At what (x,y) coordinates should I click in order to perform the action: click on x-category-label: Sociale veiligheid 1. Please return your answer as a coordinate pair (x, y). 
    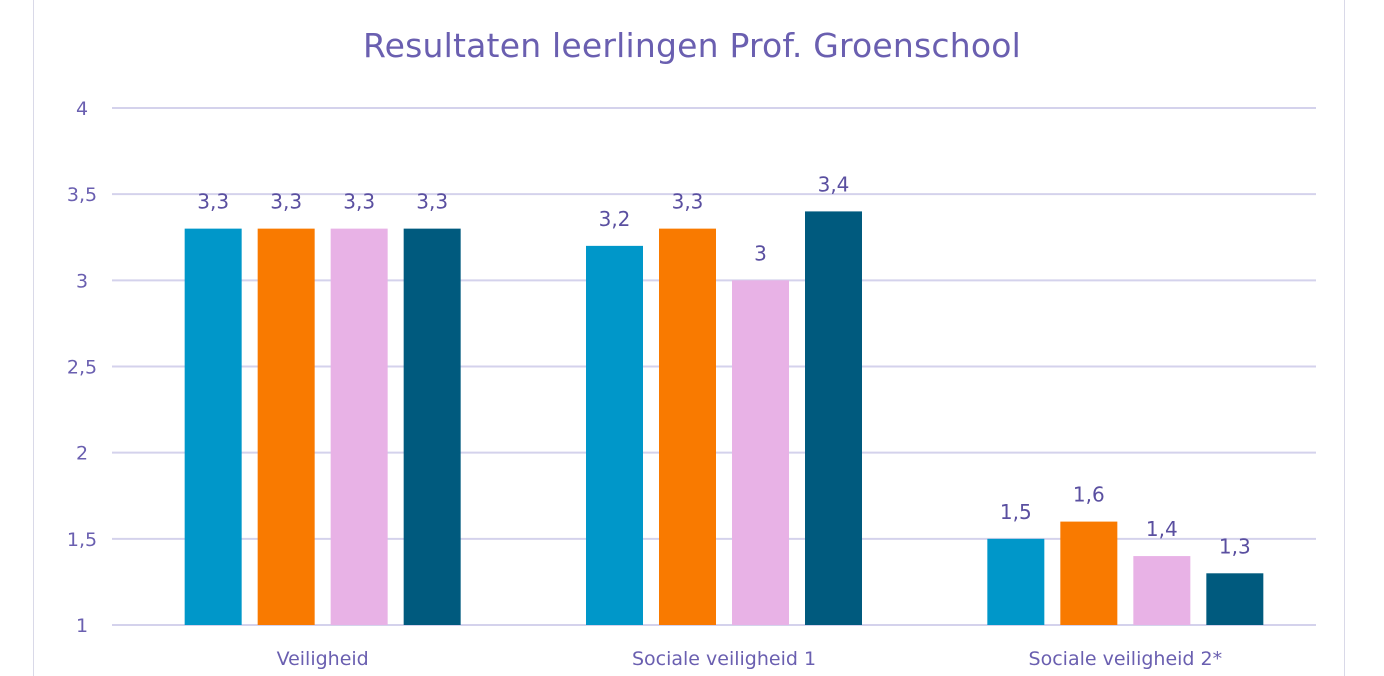
    Looking at the image, I should click on (724, 659).